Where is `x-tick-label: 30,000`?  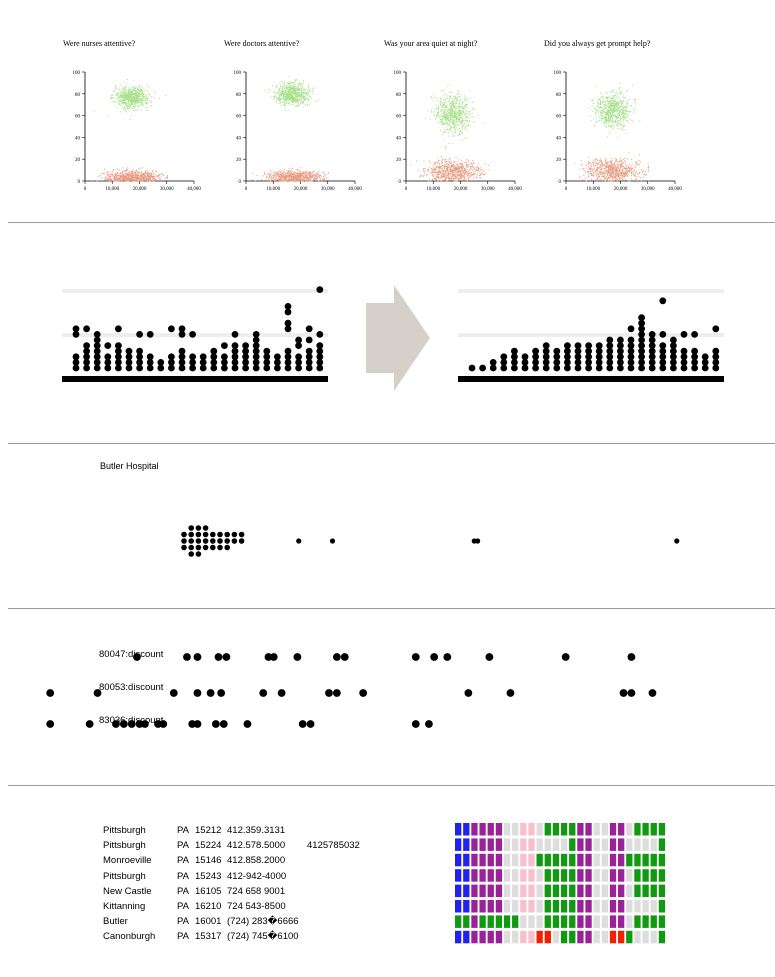 x-tick-label: 30,000 is located at coordinates (328, 189).